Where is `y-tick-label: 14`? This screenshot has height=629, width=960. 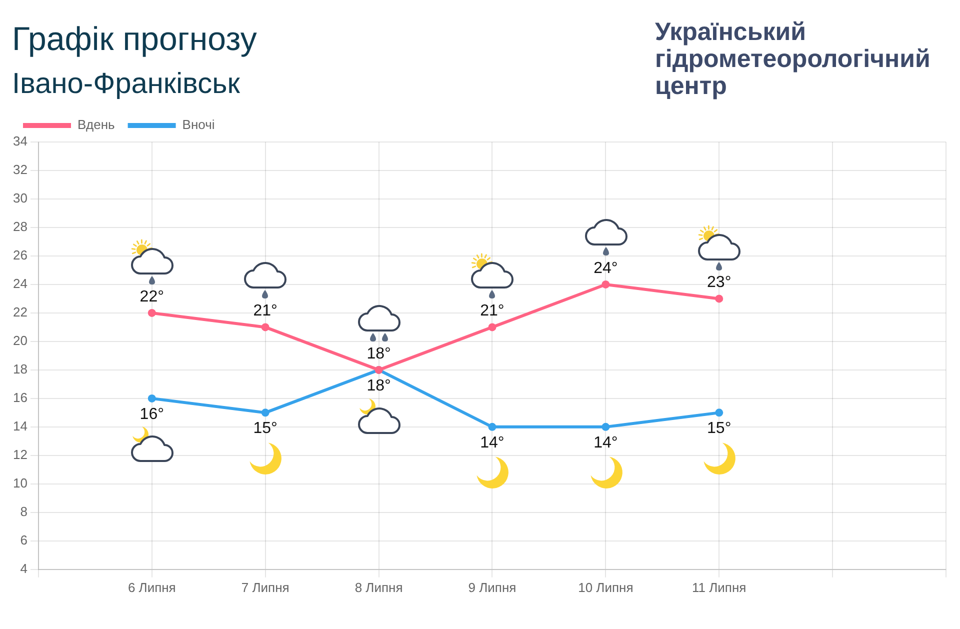
y-tick-label: 14 is located at coordinates (20, 426).